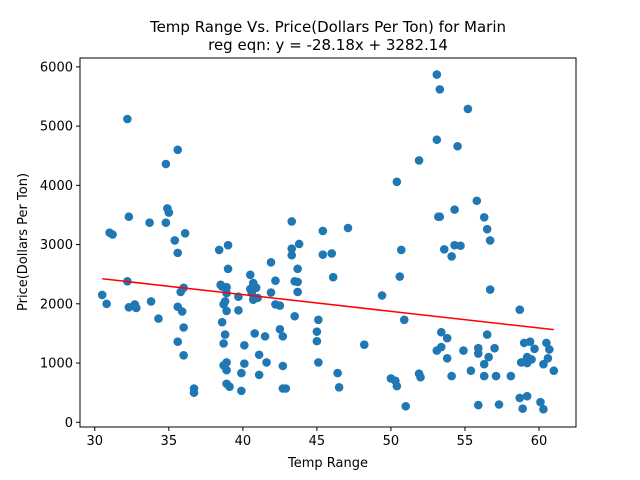  Describe the element at coordinates (56, 245) in the screenshot. I see `y-tick-label: 3000` at that location.